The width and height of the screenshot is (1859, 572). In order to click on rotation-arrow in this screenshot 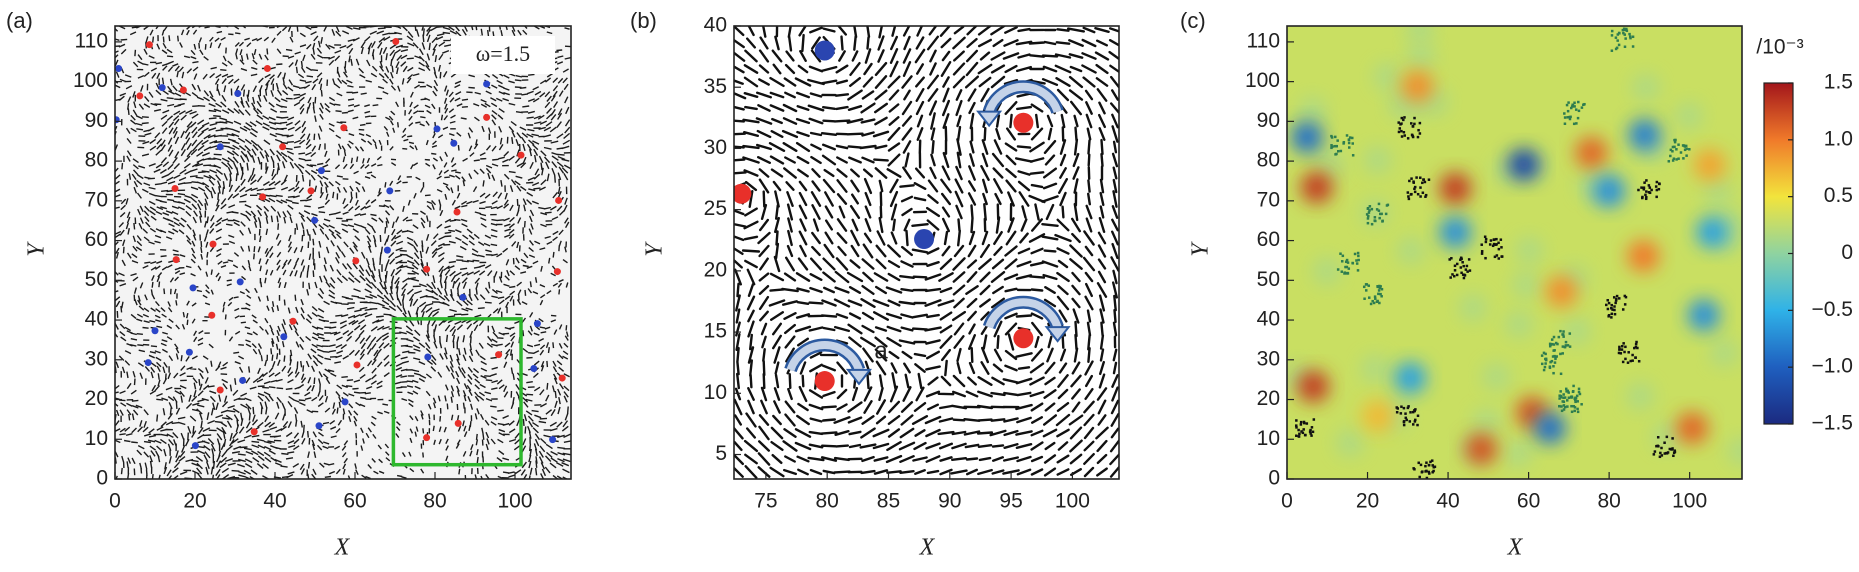, I will do `click(1023, 313)`.